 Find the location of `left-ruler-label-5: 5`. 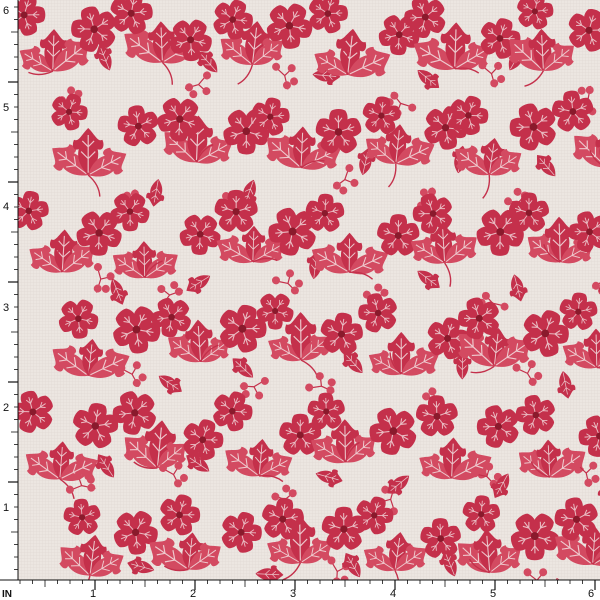

left-ruler-label-5: 5 is located at coordinates (6, 108).